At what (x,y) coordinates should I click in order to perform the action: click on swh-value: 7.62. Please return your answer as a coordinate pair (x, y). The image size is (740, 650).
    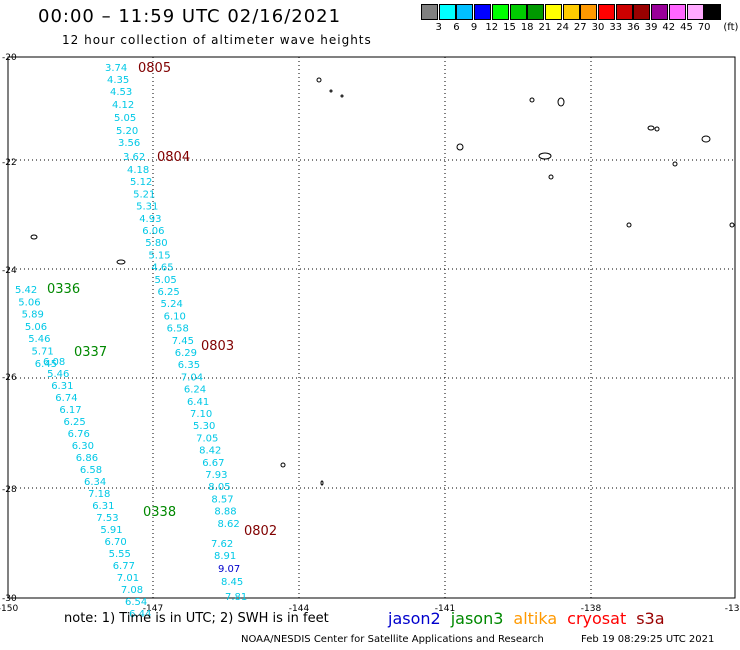
    Looking at the image, I should click on (222, 544).